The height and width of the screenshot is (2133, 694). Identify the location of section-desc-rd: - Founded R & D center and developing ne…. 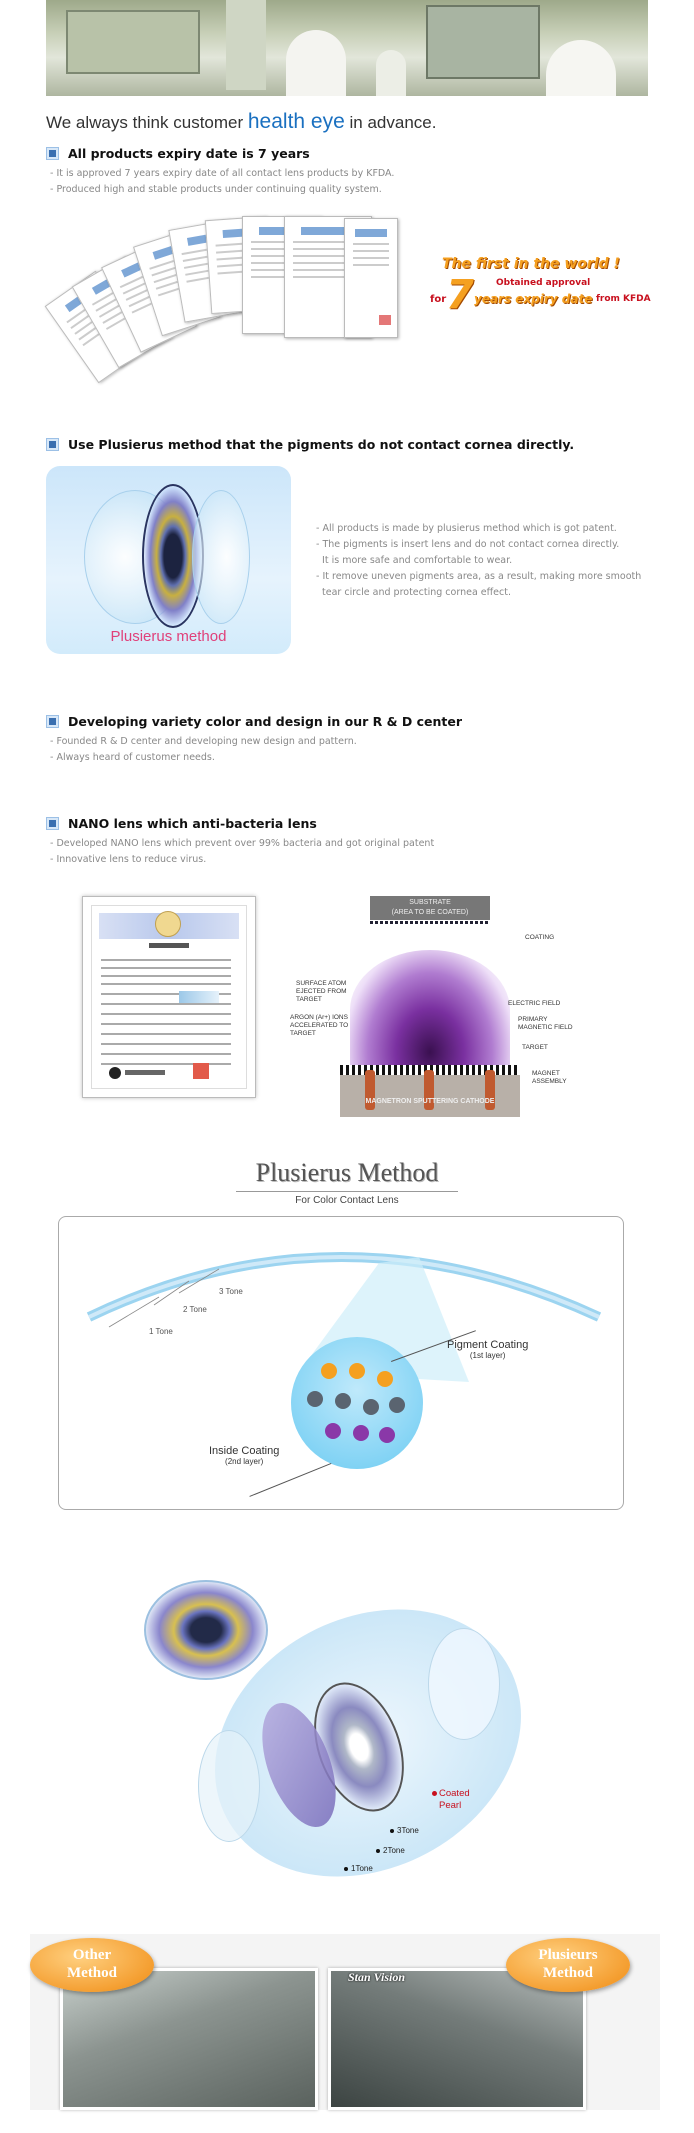
(203, 749).